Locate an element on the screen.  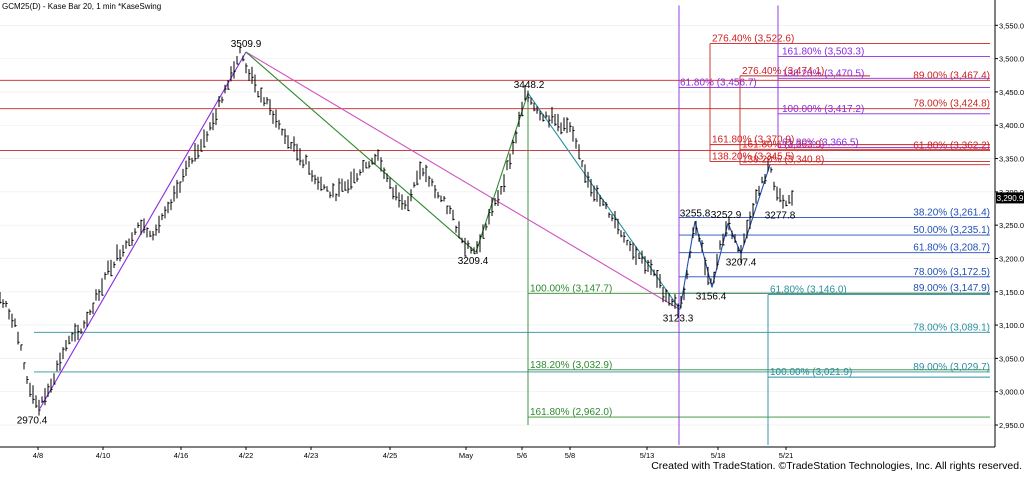
fib-level-label: 89.00% (3,029.7) is located at coordinates (951, 367).